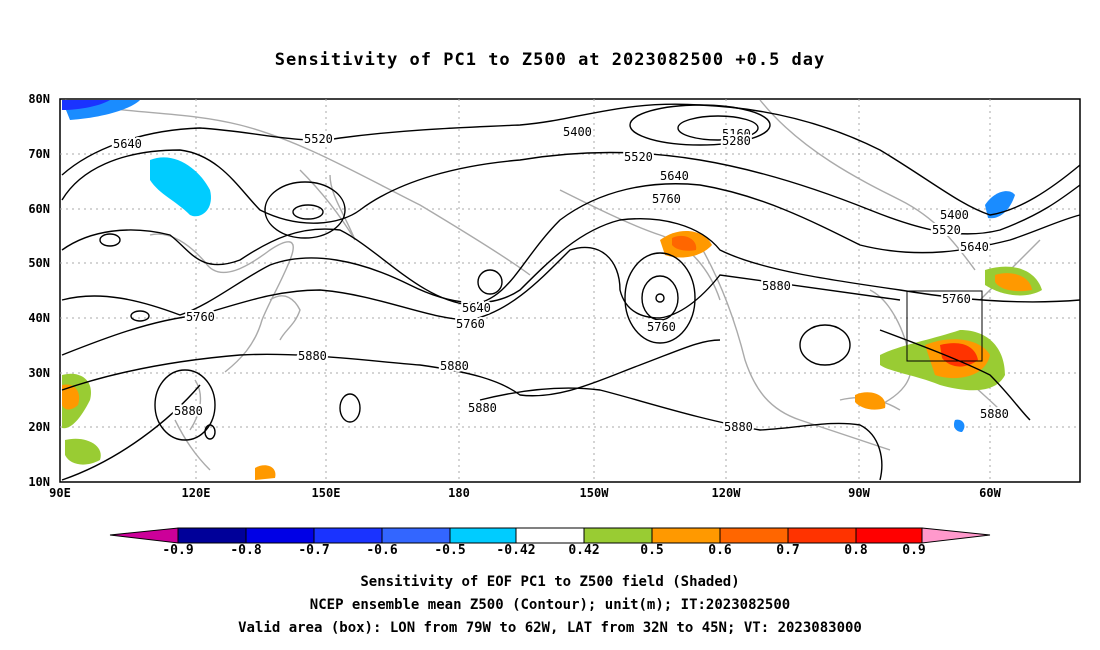 The width and height of the screenshot is (1100, 650). Describe the element at coordinates (720, 550) in the screenshot. I see `colorbar-label: 0.6` at that location.